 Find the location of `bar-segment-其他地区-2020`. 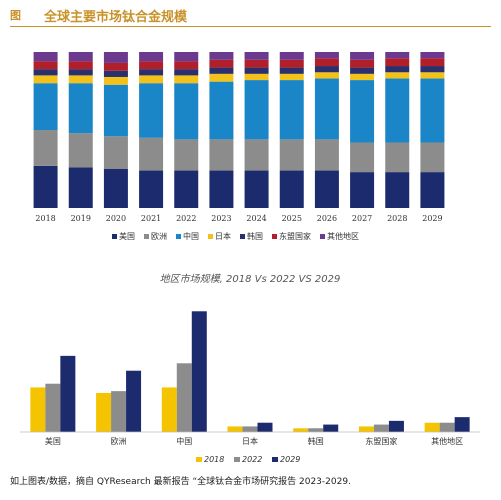

bar-segment-其他地区-2020 is located at coordinates (115, 57).